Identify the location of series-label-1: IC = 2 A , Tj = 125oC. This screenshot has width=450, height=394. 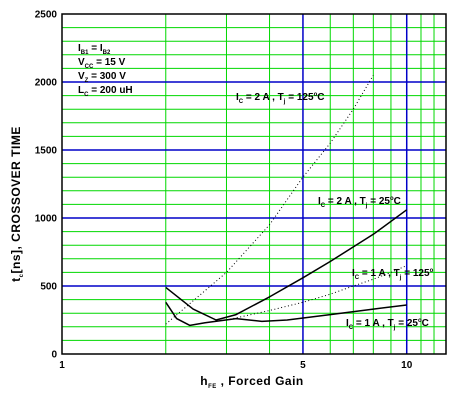
(280, 98).